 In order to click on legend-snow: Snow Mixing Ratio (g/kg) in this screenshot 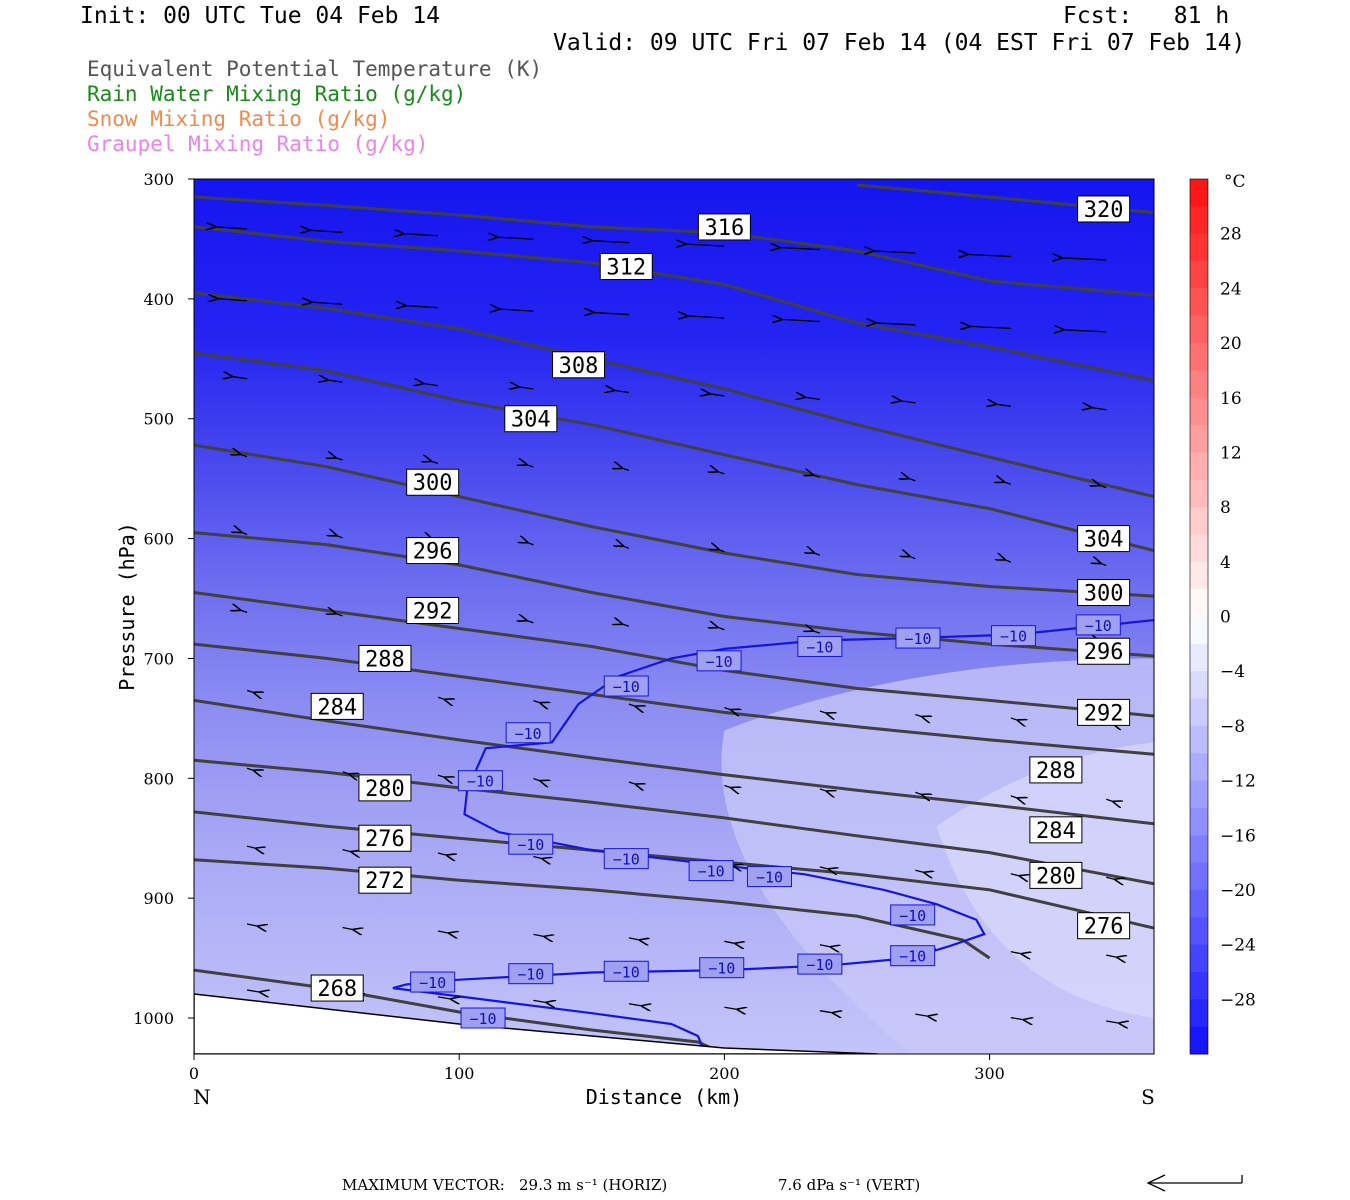, I will do `click(239, 119)`.